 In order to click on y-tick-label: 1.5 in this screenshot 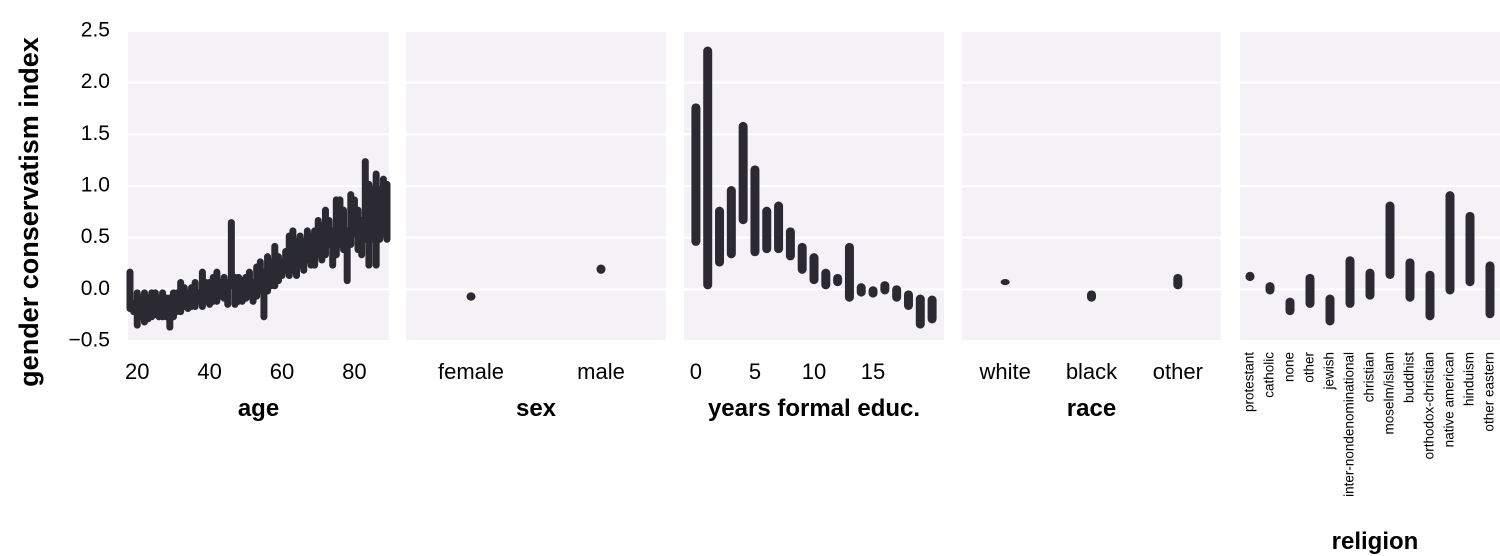, I will do `click(95, 133)`.